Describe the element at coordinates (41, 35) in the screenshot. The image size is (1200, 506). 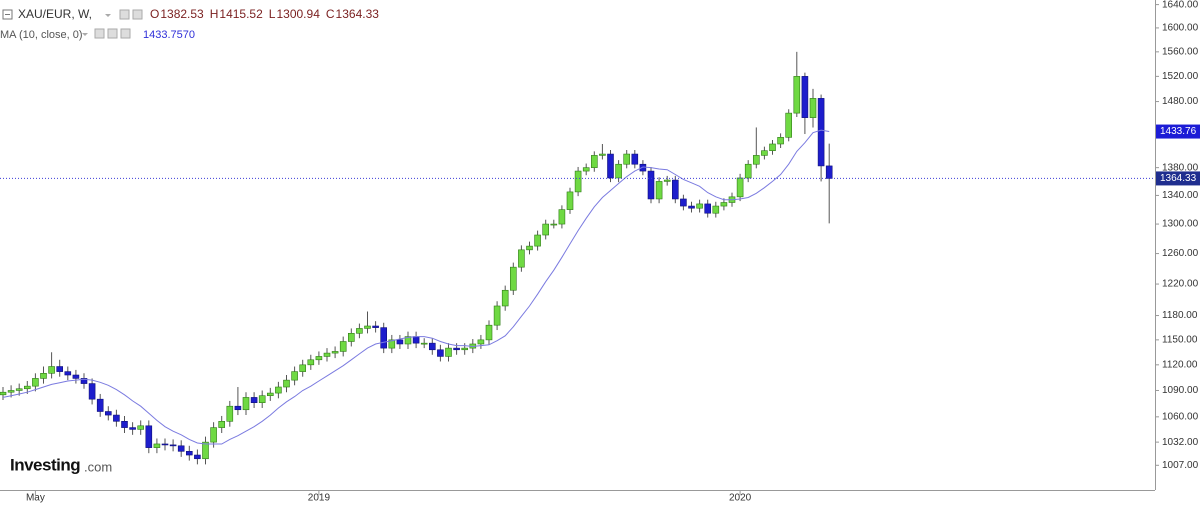
I see `ma-legend-name: MA (10, close, 0)` at that location.